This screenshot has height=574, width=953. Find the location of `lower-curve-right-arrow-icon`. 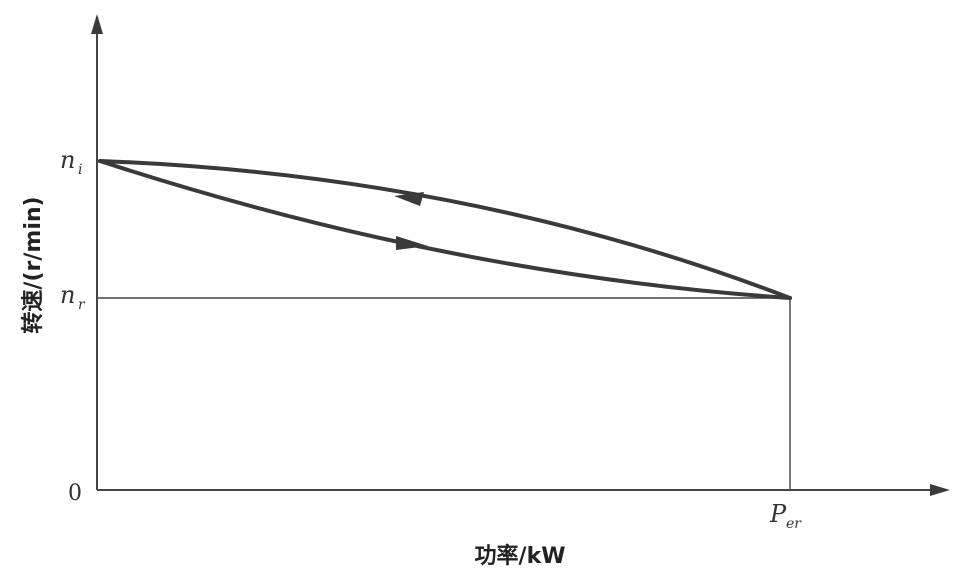

lower-curve-right-arrow-icon is located at coordinates (412, 243).